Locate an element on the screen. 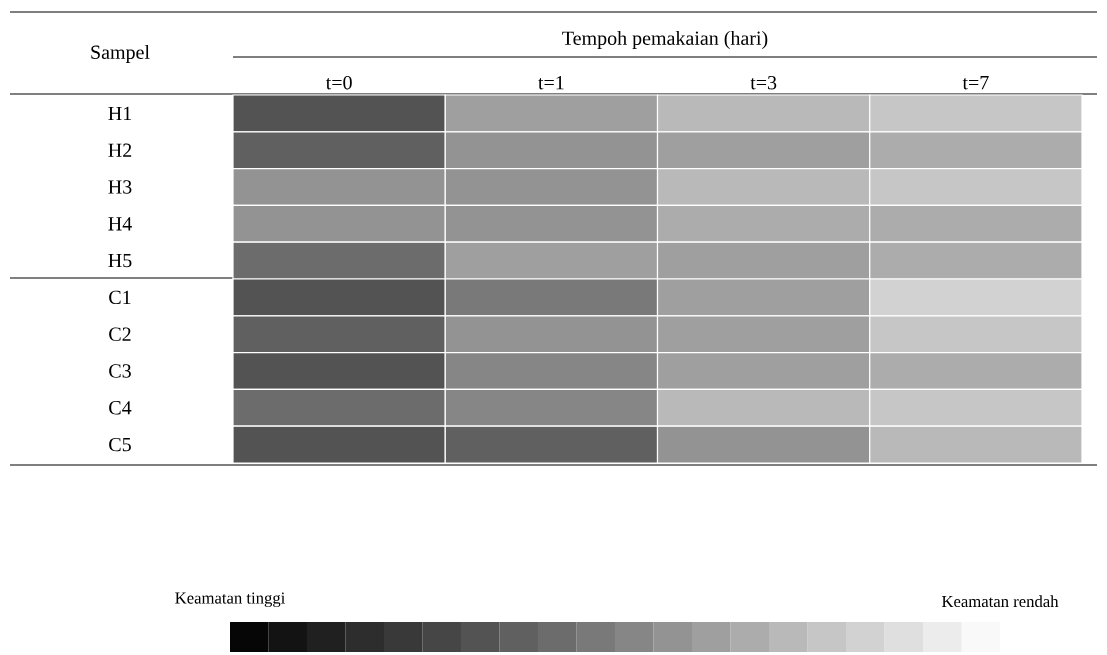 This screenshot has height=655, width=1107. y-tick-label: H4 is located at coordinates (120, 224).